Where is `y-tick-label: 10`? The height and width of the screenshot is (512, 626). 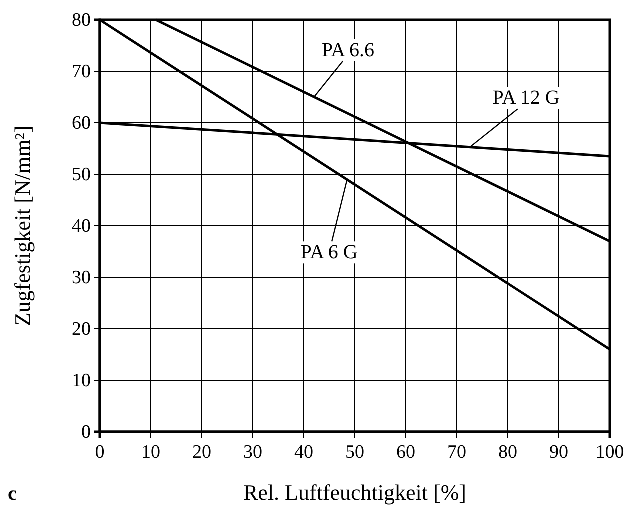
y-tick-label: 10 is located at coordinates (81, 381).